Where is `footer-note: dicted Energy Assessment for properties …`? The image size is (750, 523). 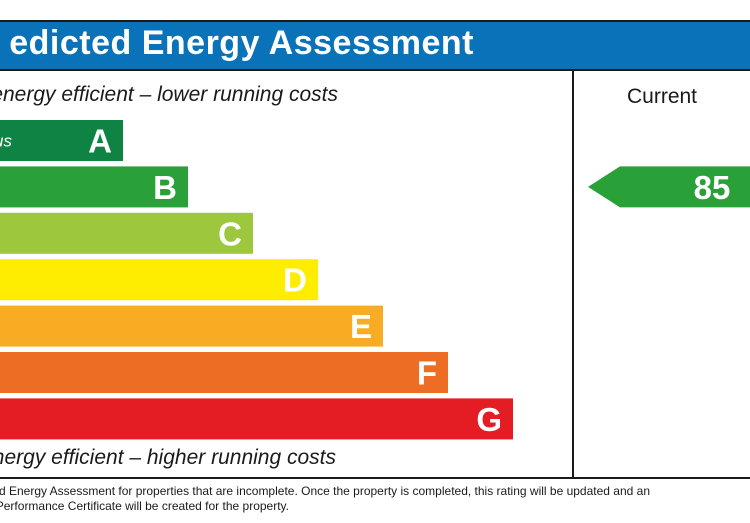 footer-note: dicted Energy Assessment for properties … is located at coordinates (375, 502).